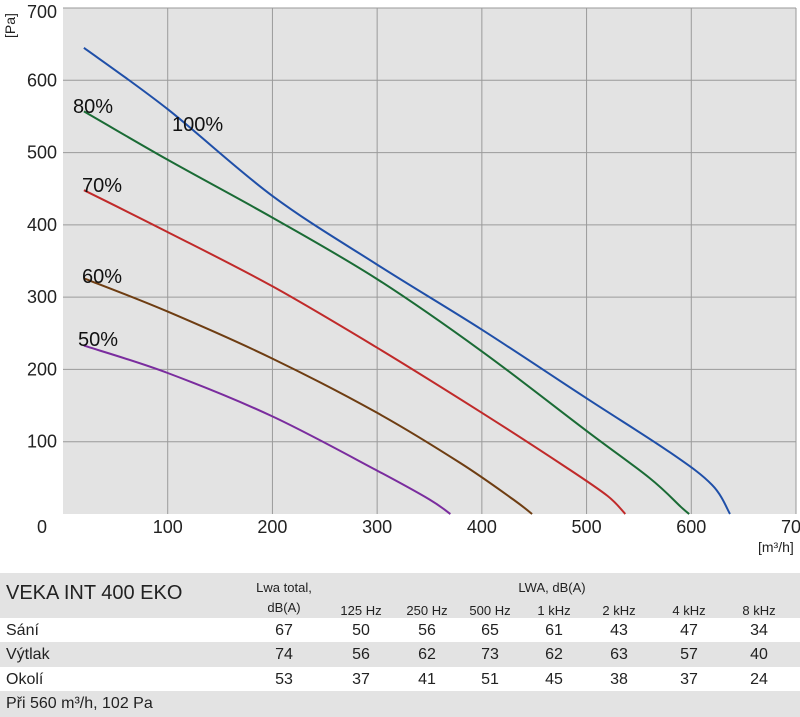 Image resolution: width=800 pixels, height=717 pixels. I want to click on lwa-total-value: 74, so click(284, 654).